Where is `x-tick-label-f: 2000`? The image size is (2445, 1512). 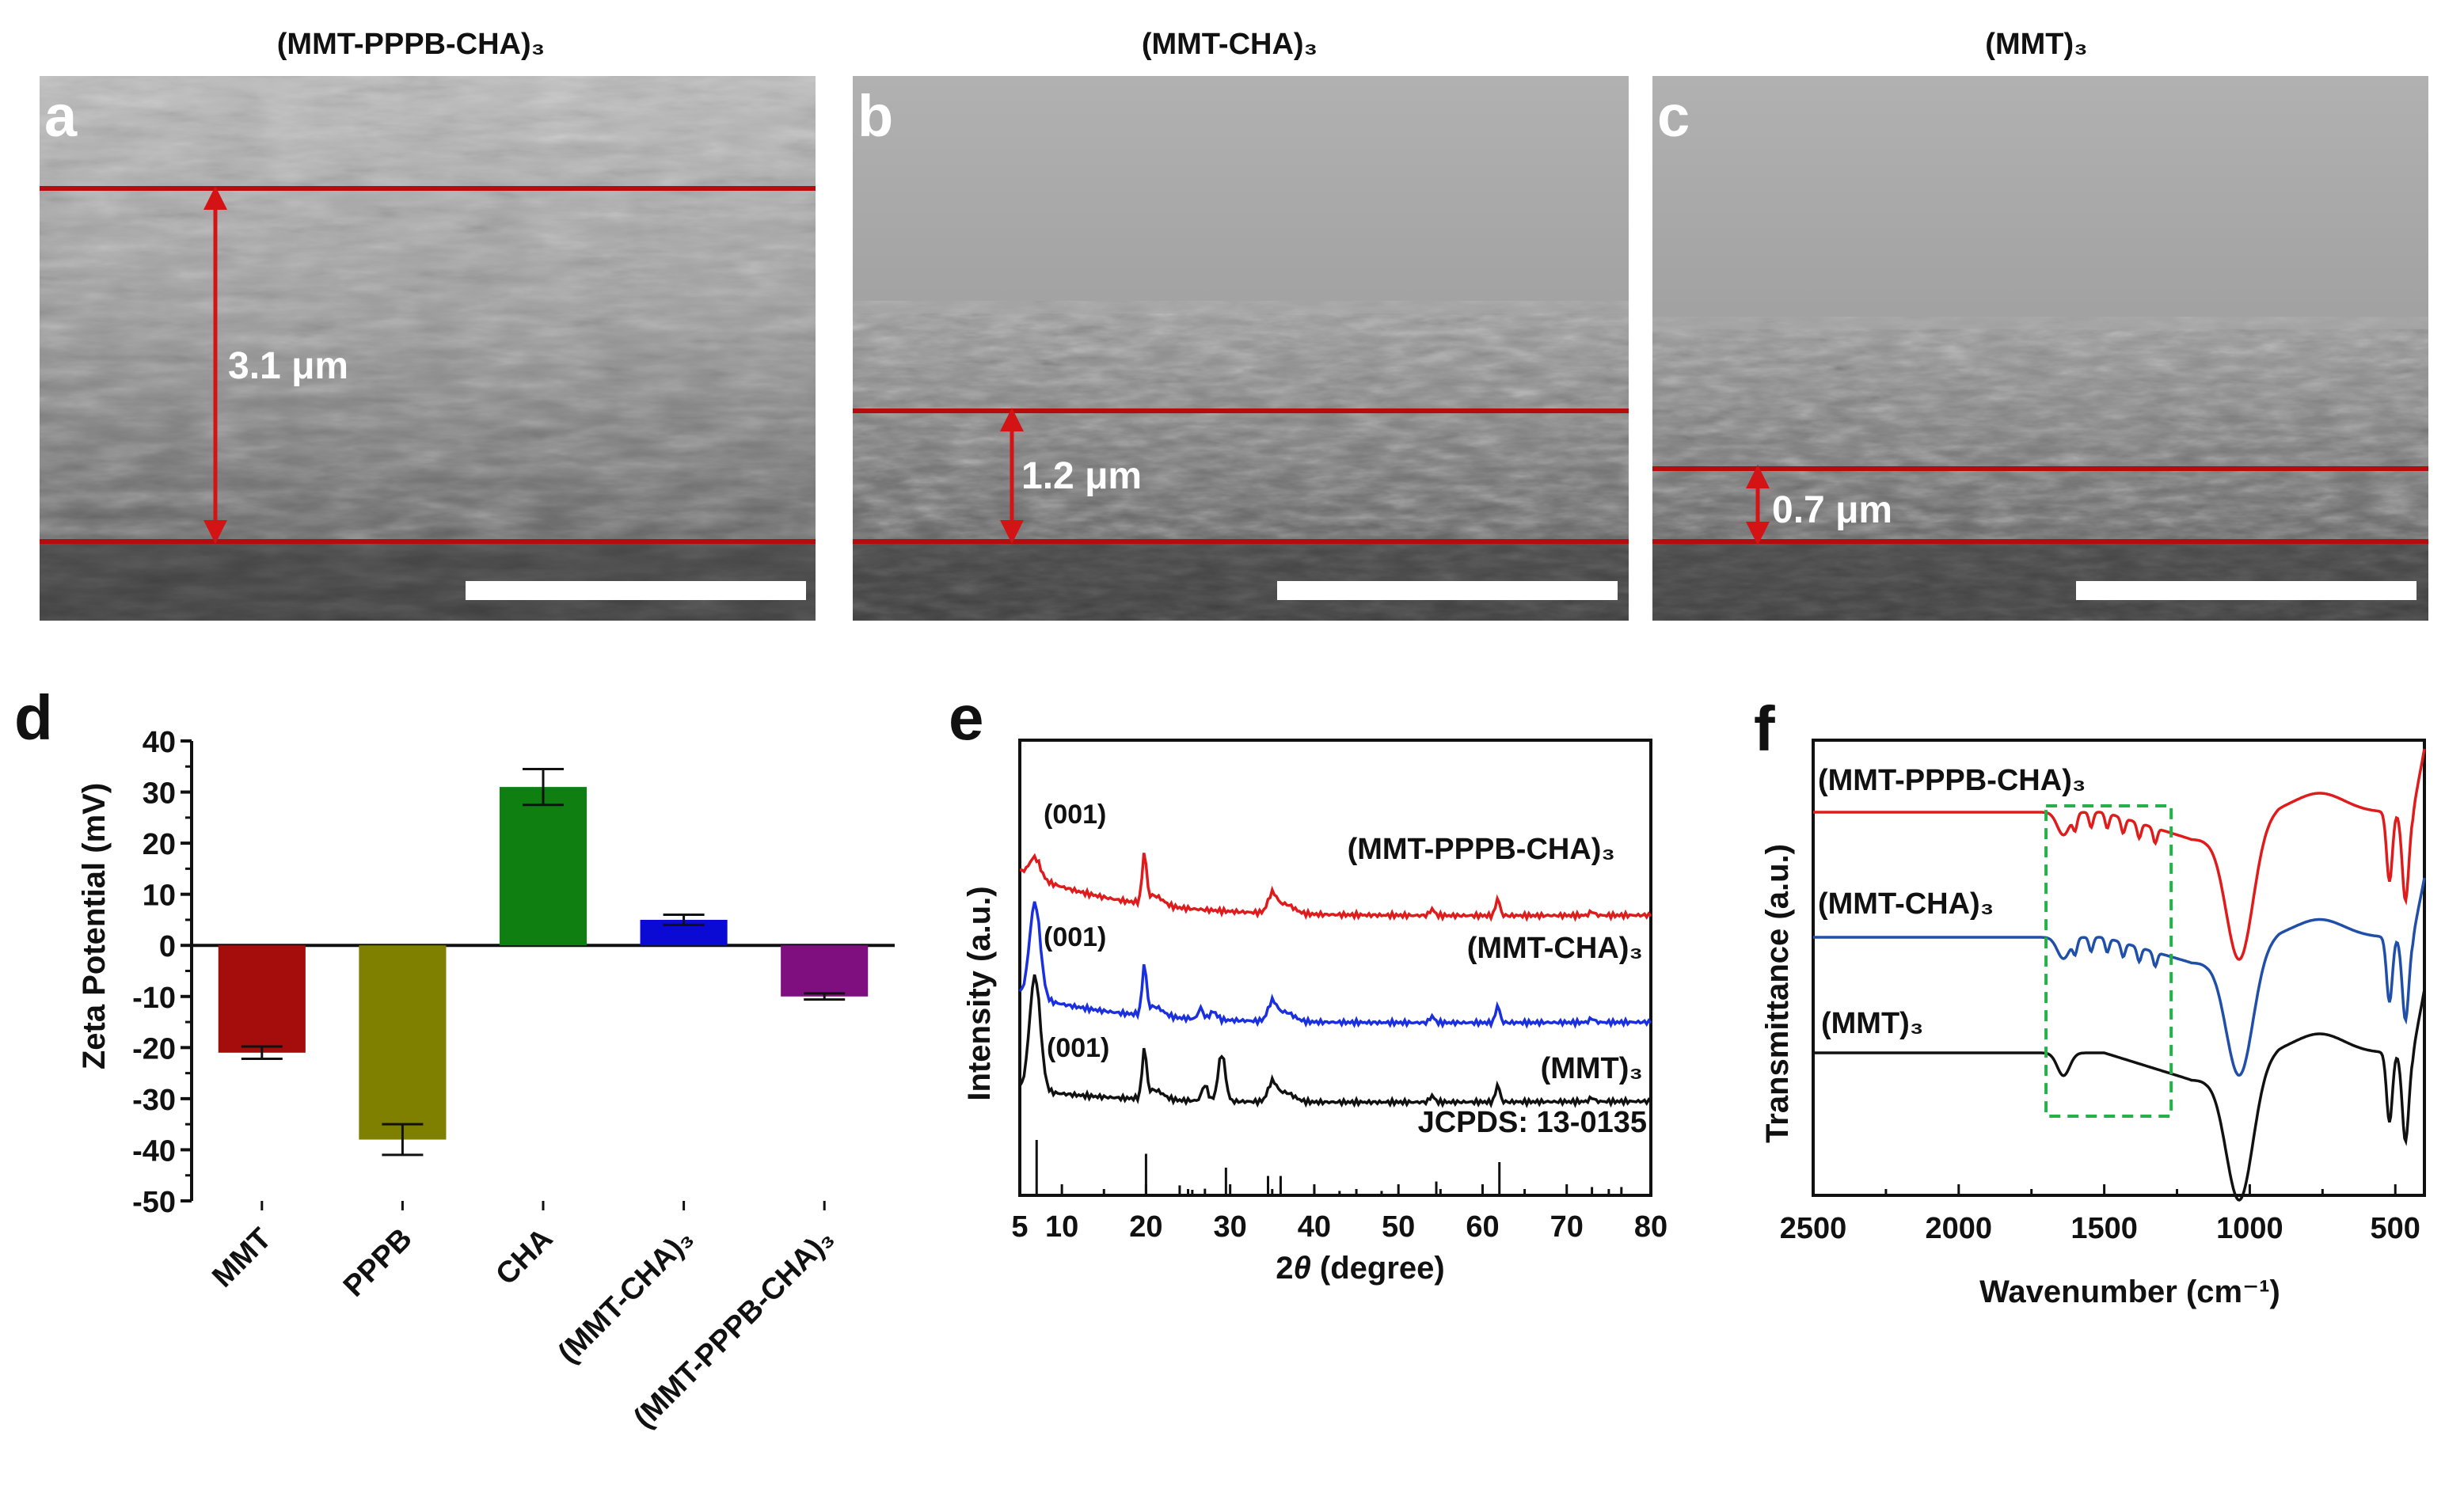
x-tick-label-f: 2000 is located at coordinates (1959, 1228).